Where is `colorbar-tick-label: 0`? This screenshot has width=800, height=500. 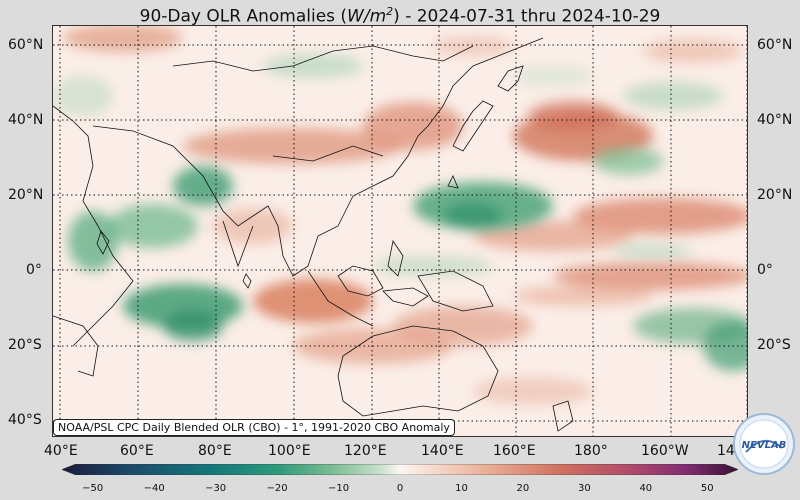 colorbar-tick-label: 0 is located at coordinates (400, 488).